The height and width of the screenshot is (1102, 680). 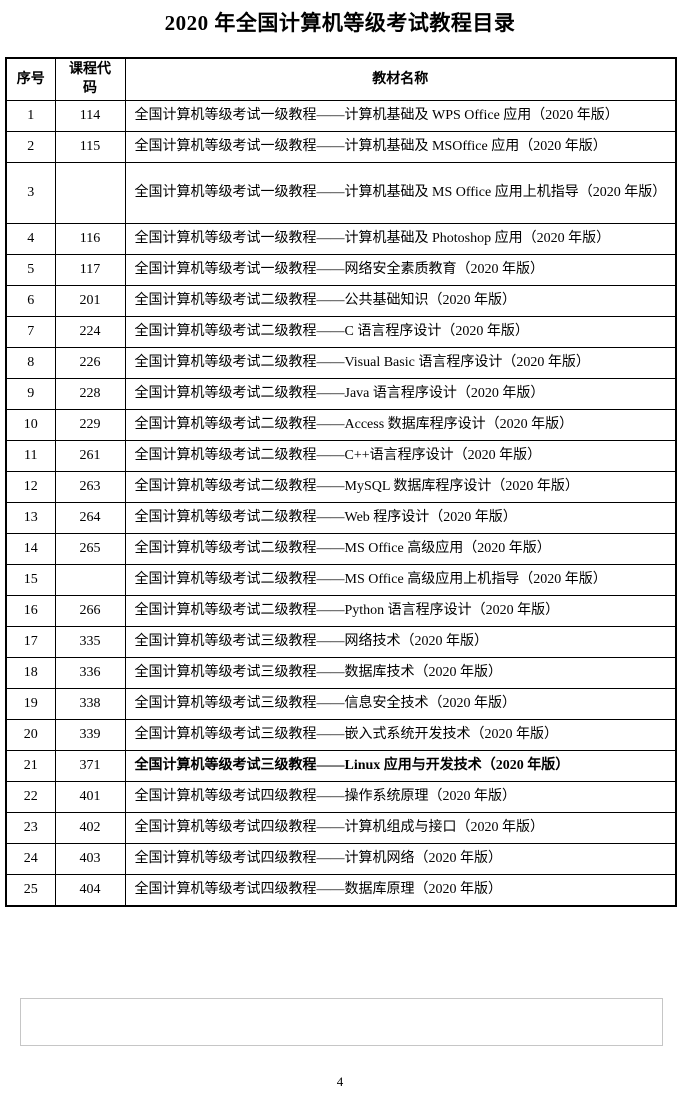 I want to click on textbook-name-cell: 全国计算机等级考试三级教程——网络技术（2020 年版）, so click(x=400, y=641).